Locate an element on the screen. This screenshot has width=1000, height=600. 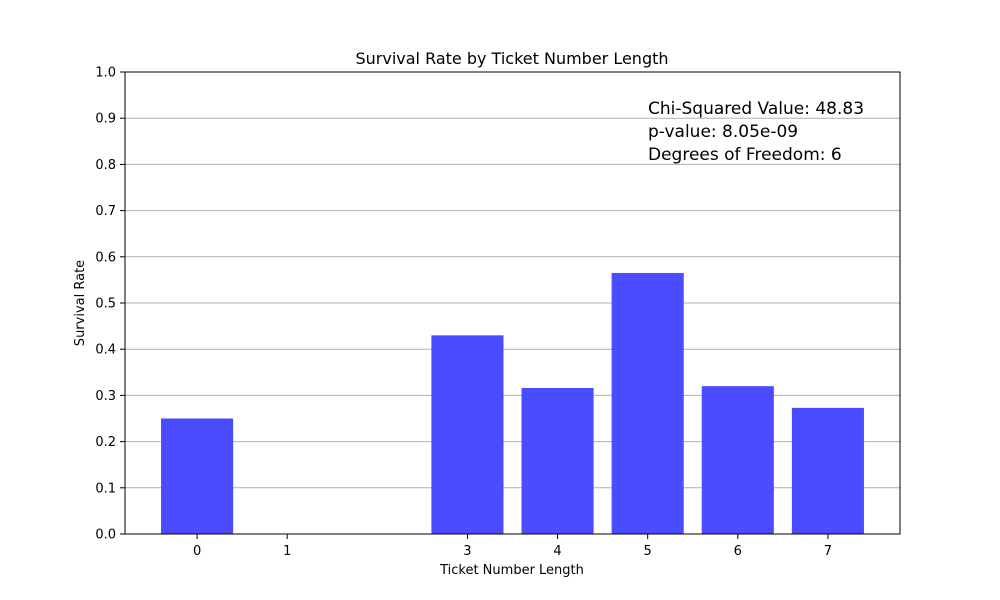
y-tick-label: 0.3 is located at coordinates (105, 396).